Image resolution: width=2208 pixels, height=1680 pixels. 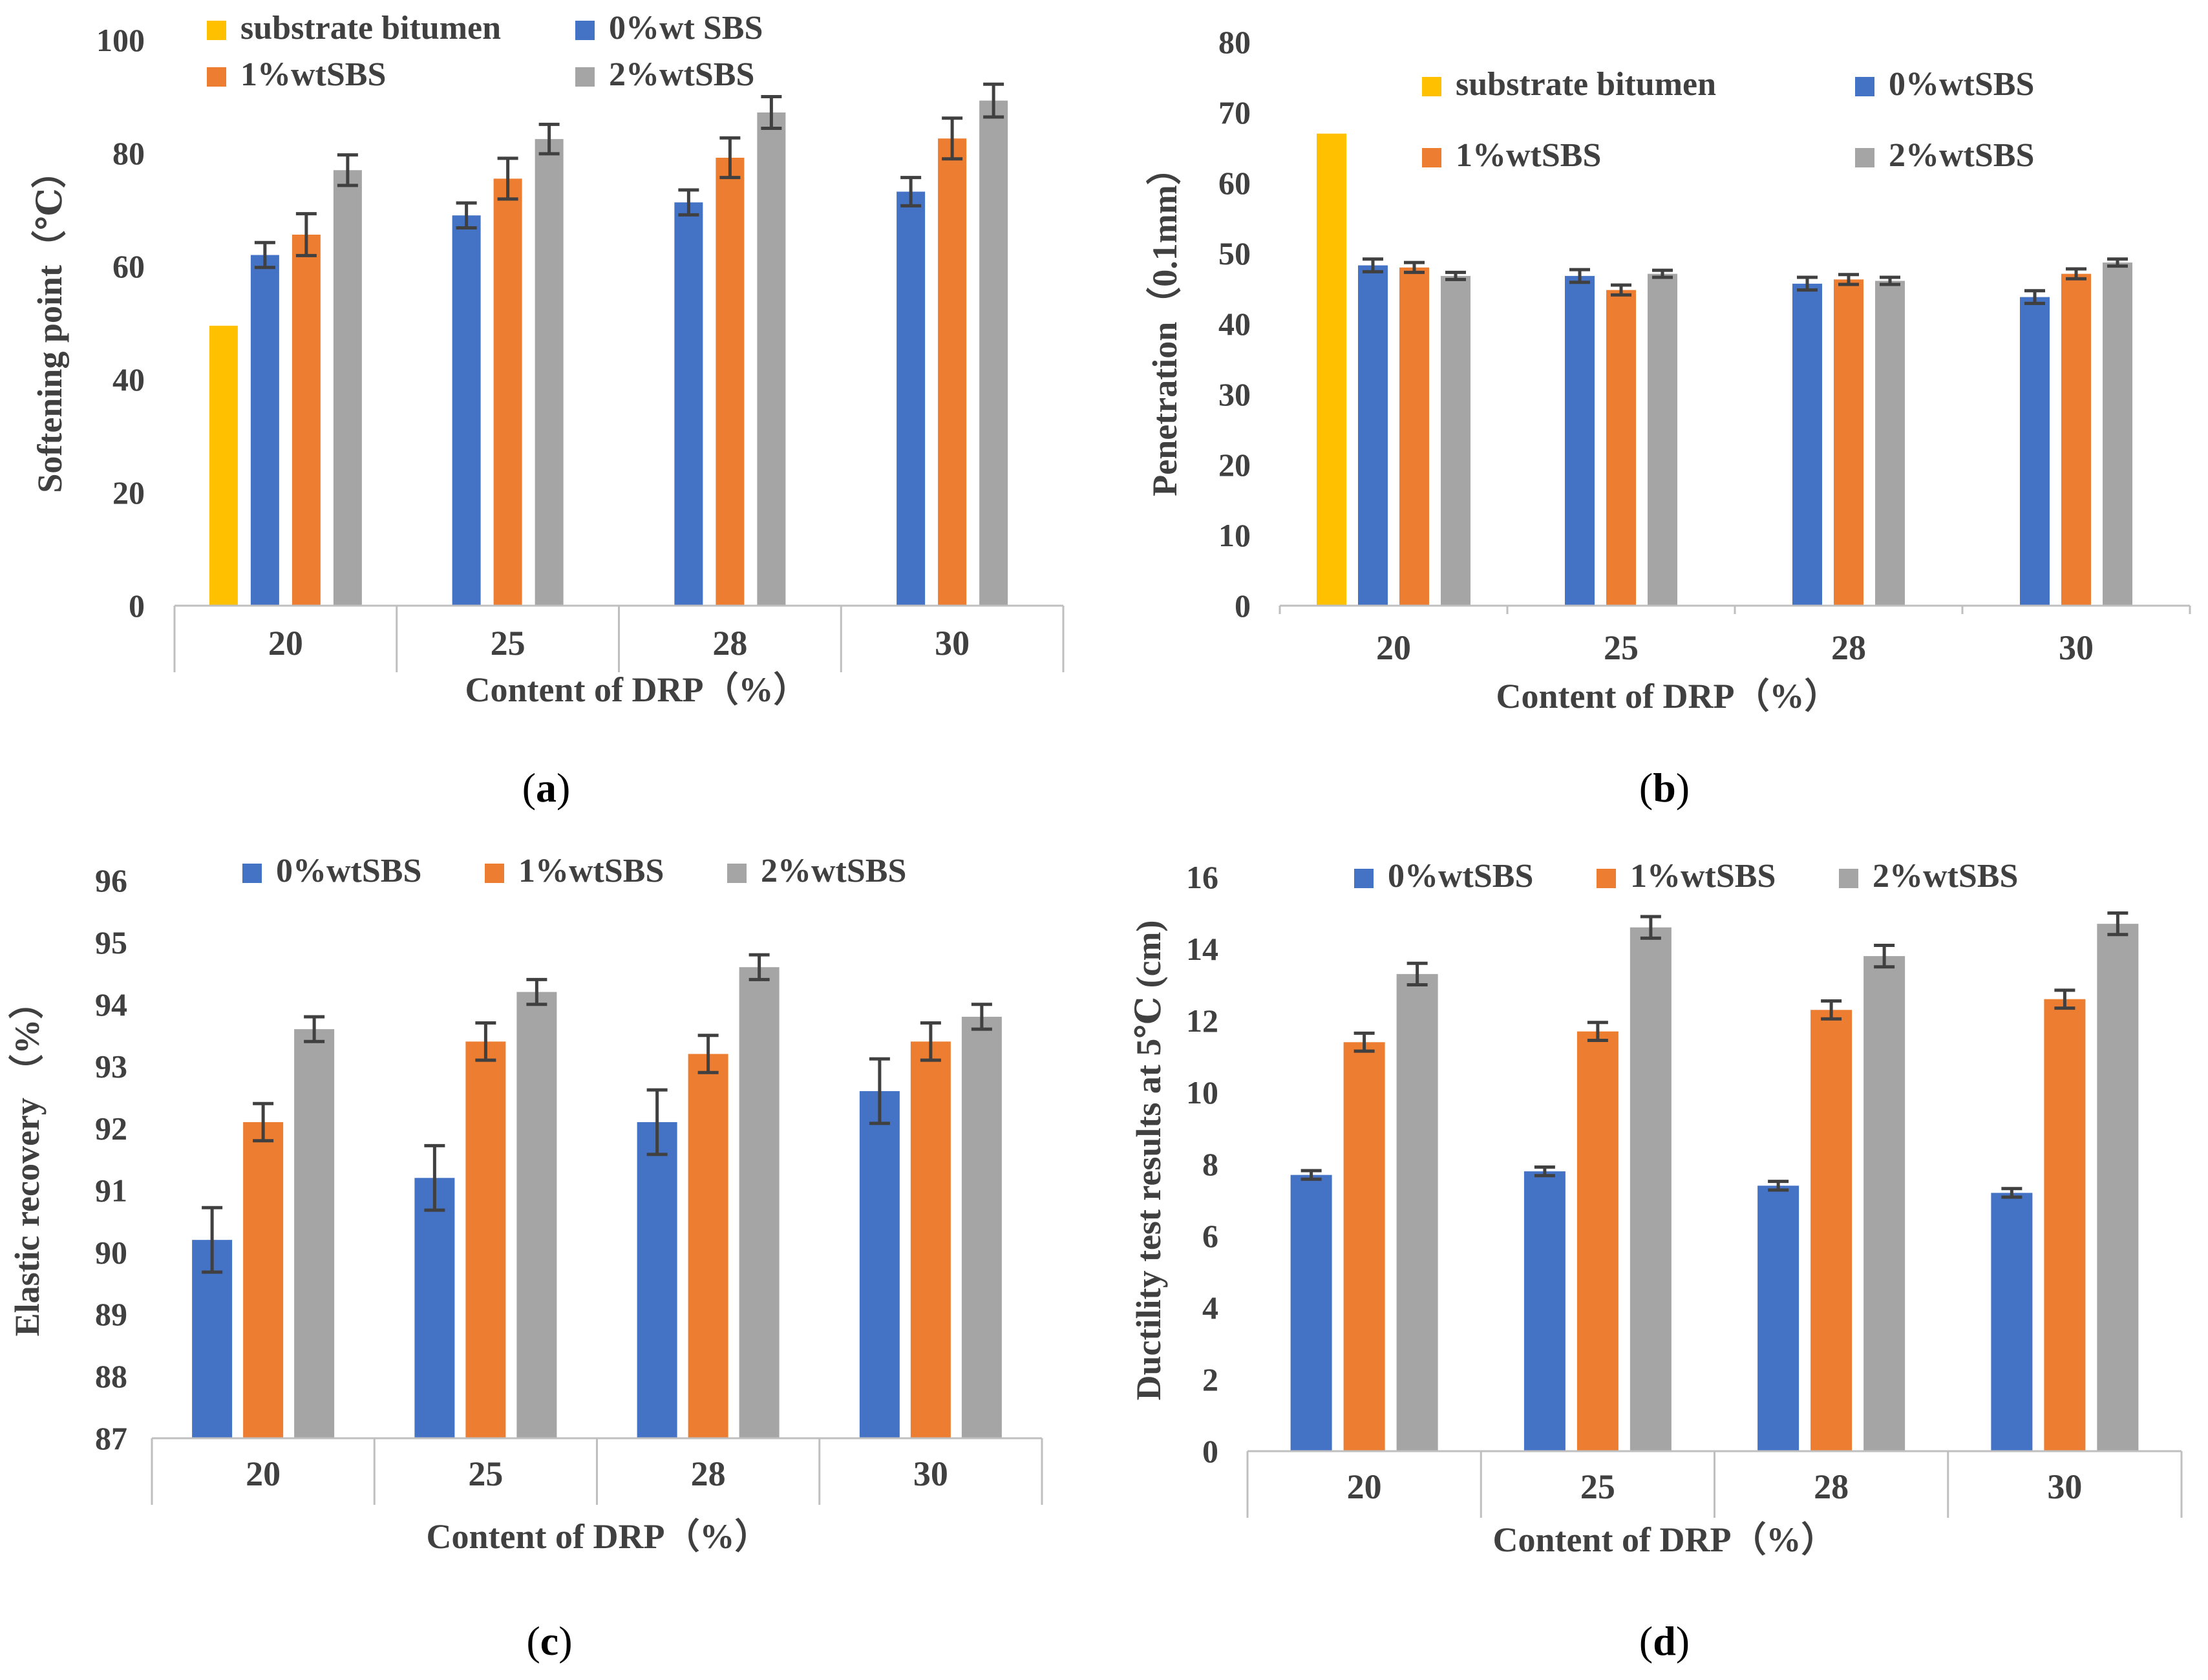 What do you see at coordinates (952, 644) in the screenshot?
I see `category-label: 30` at bounding box center [952, 644].